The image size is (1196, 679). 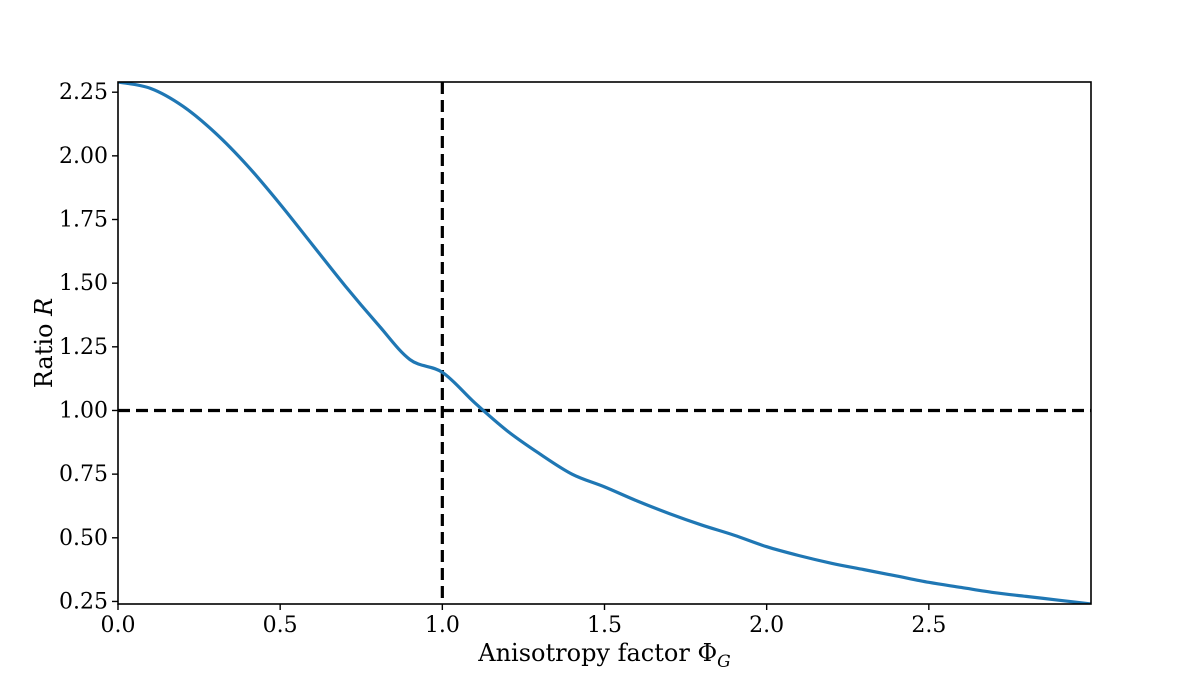 I want to click on y-tick-label: 2.25, so click(x=83, y=92).